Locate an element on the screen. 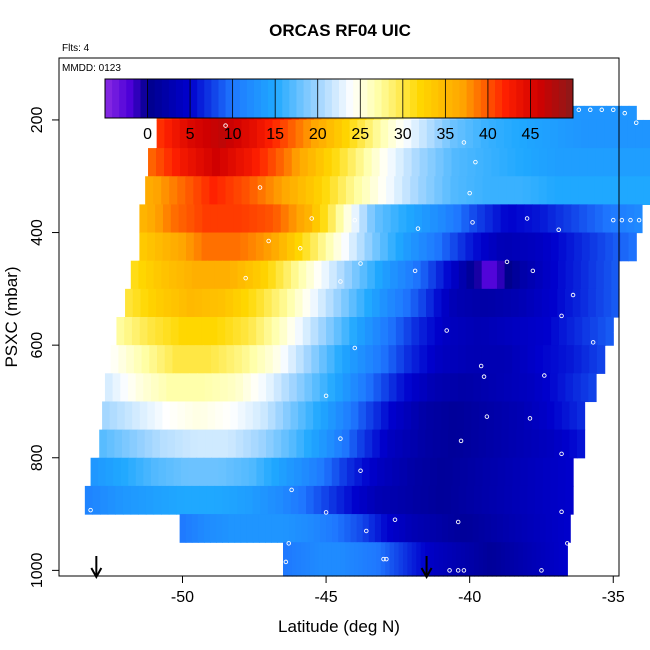 The height and width of the screenshot is (650, 650). arrow-marker-head is located at coordinates (426, 573).